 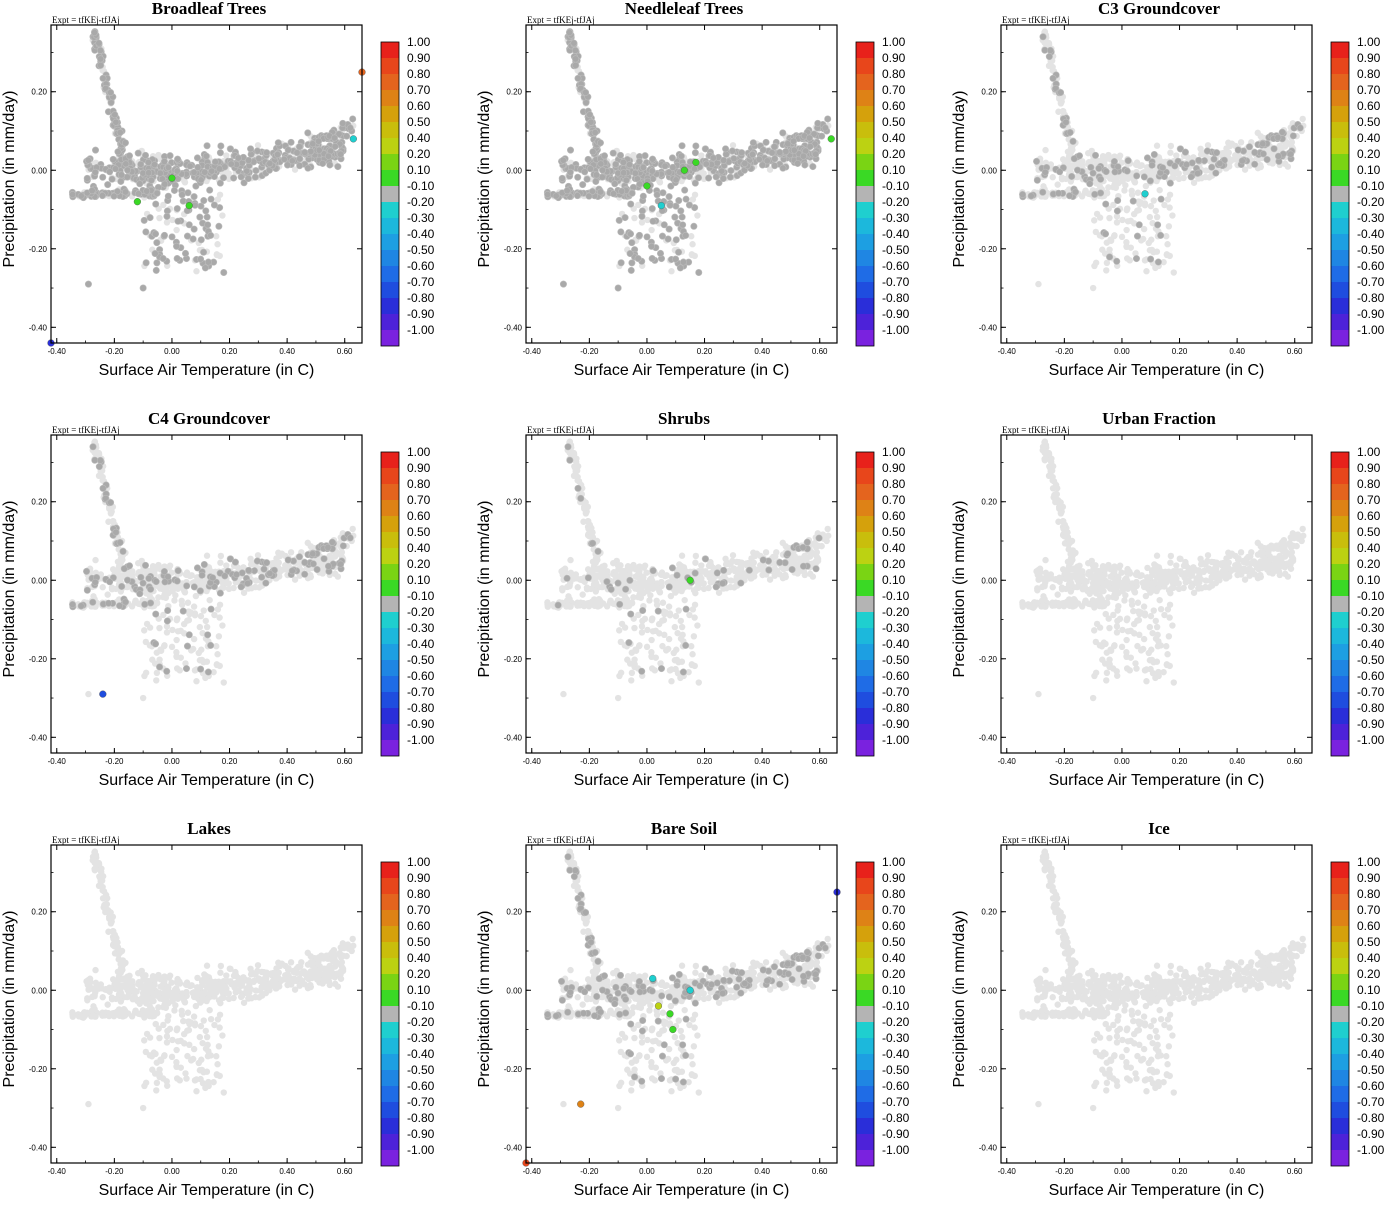 What do you see at coordinates (1371, 298) in the screenshot?
I see `colorbar-label: -0.80` at bounding box center [1371, 298].